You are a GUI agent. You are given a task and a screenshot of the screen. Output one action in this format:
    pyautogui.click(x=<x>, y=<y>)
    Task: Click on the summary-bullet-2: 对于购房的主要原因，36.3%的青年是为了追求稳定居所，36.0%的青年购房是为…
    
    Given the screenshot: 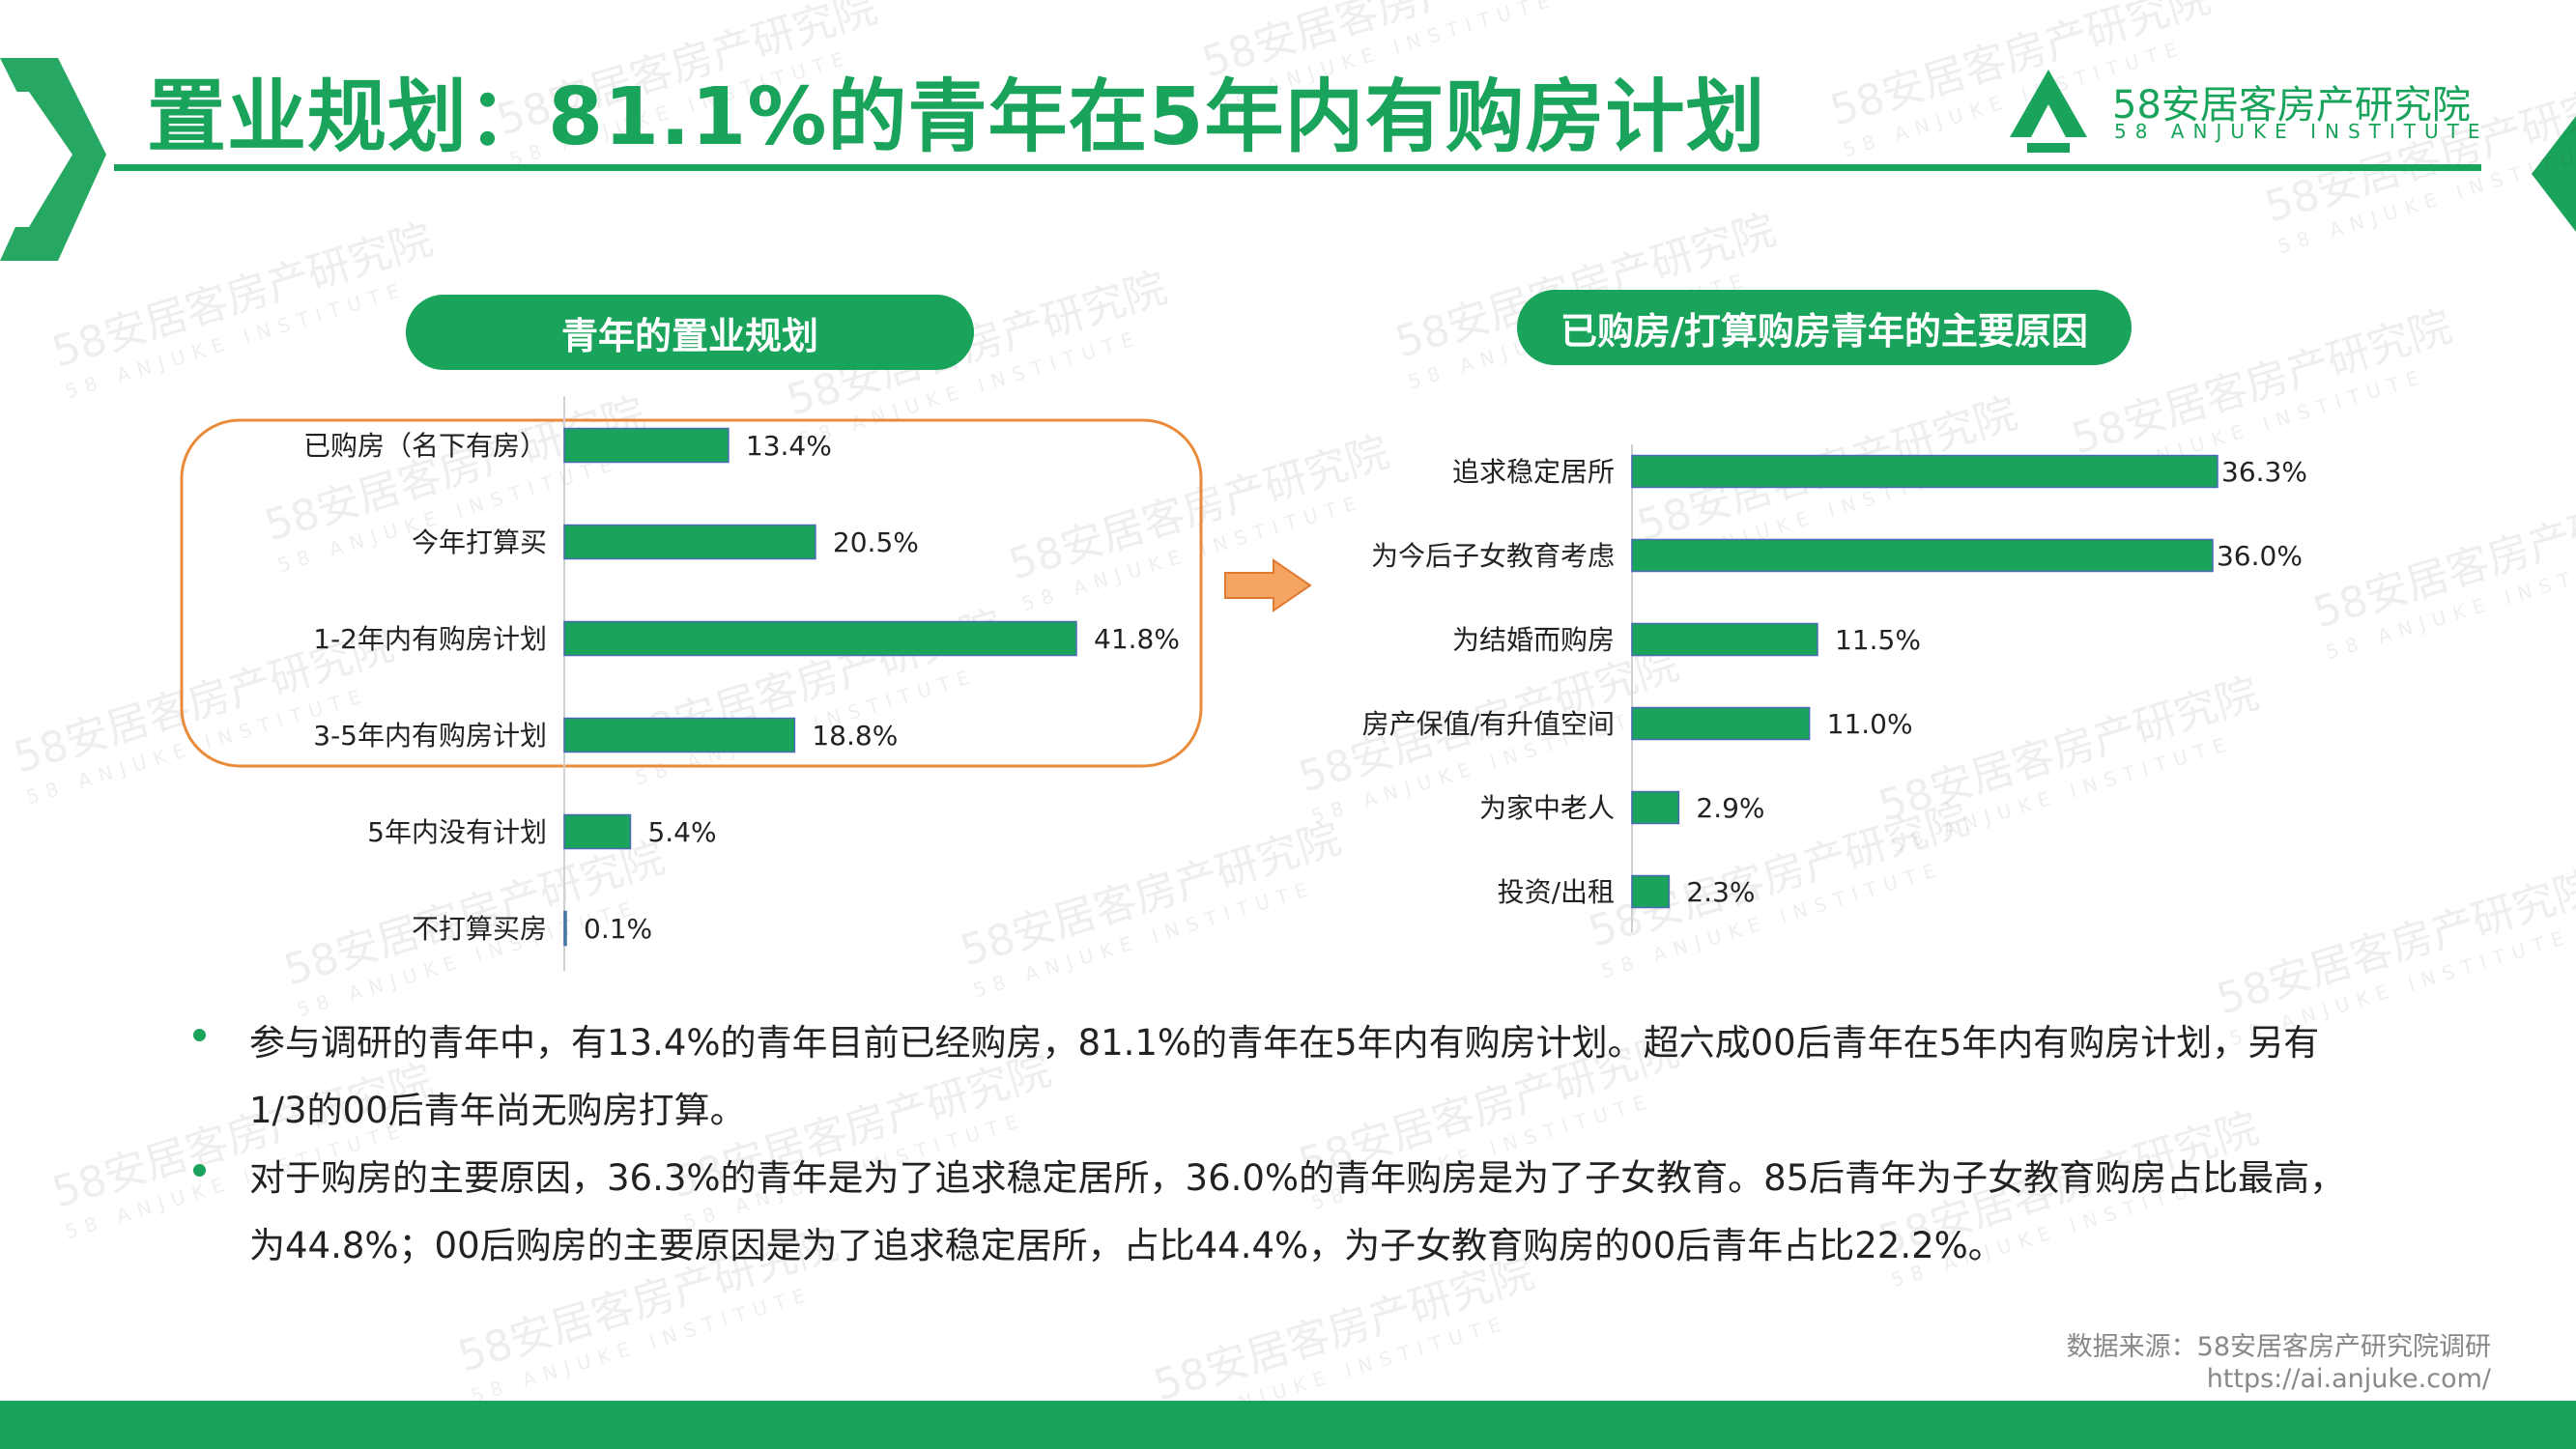 What is the action you would take?
    pyautogui.click(x=1298, y=1211)
    